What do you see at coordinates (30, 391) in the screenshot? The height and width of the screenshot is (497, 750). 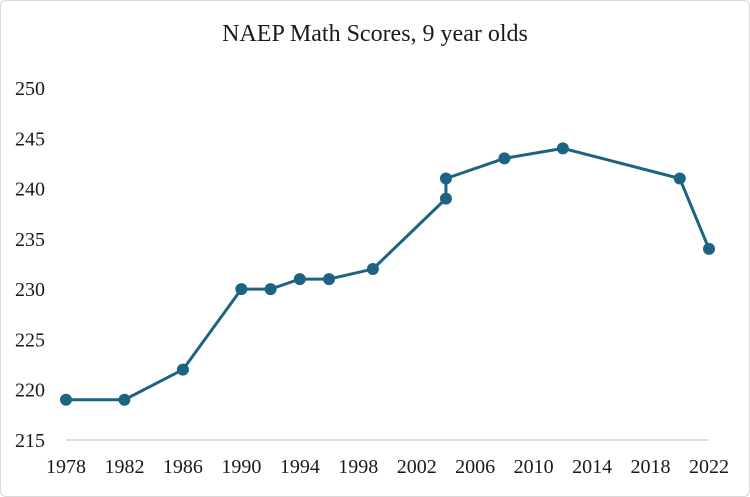 I see `y-tick-label: 220` at bounding box center [30, 391].